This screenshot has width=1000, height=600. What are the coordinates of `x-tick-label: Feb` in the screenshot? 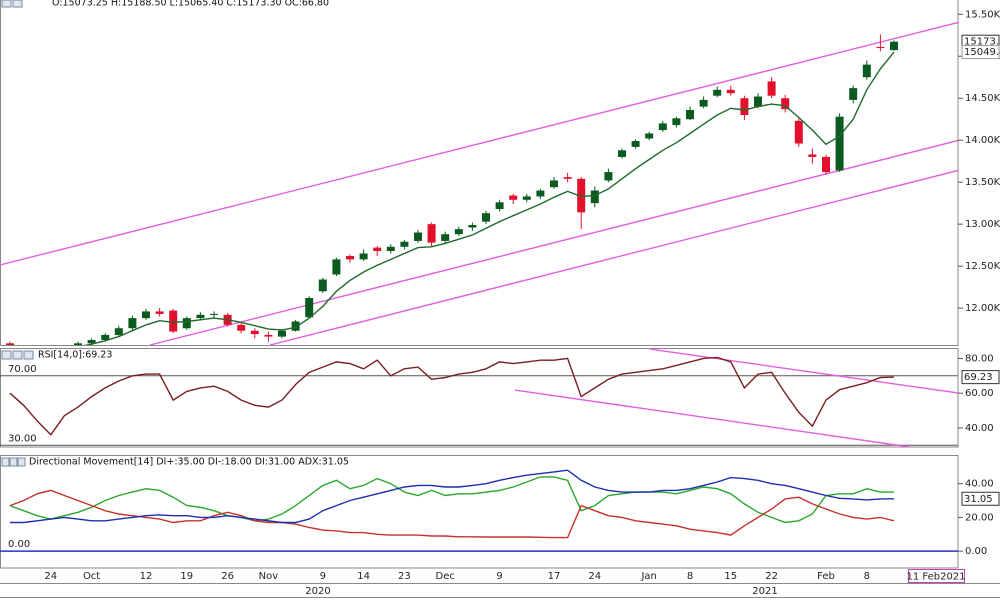 It's located at (826, 576).